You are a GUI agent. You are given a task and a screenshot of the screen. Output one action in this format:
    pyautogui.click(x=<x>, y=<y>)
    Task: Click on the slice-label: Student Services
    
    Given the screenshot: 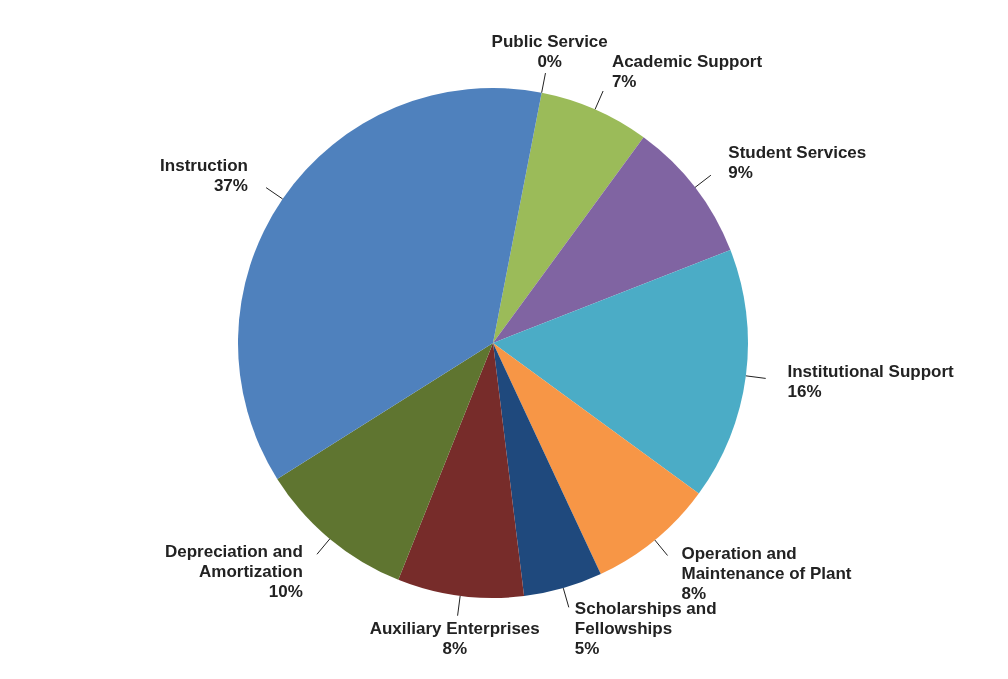 What is the action you would take?
    pyautogui.click(x=797, y=152)
    